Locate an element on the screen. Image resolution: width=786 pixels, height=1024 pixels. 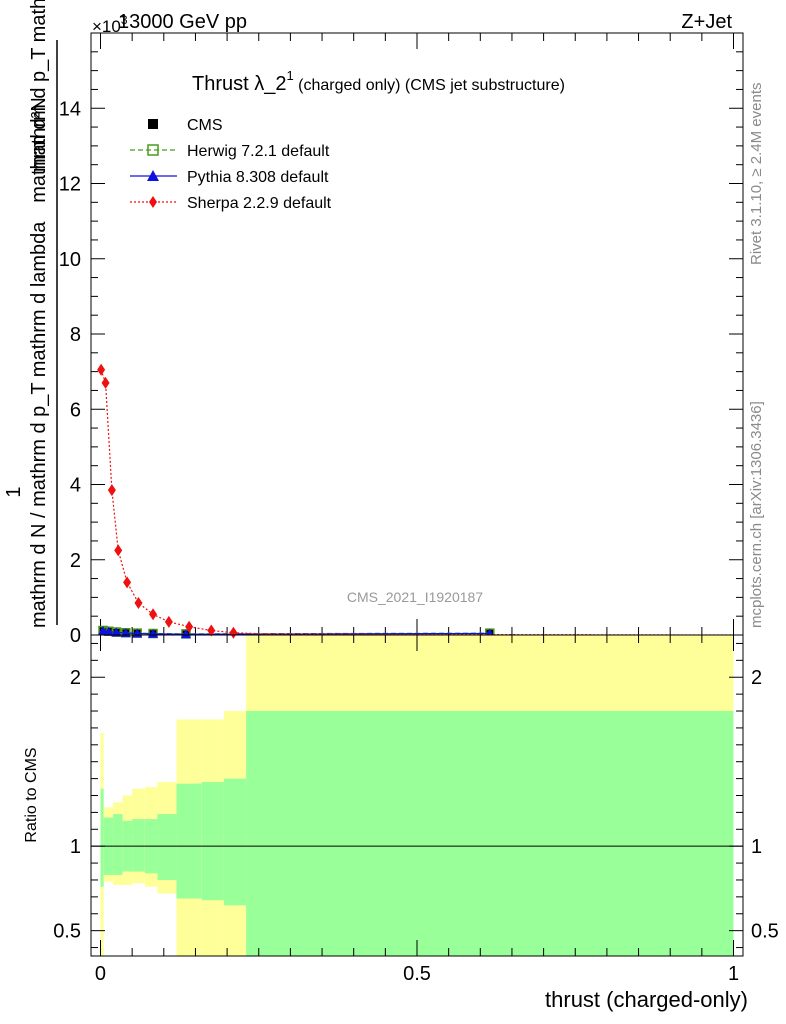
ratio-x-tick-label: 0 is located at coordinates (100, 974).